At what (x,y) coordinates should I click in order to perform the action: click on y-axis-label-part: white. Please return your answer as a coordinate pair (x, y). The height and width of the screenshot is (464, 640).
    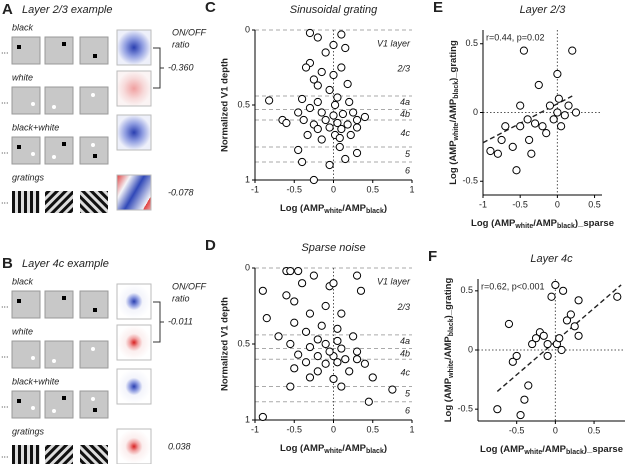
    Looking at the image, I should click on (451, 369).